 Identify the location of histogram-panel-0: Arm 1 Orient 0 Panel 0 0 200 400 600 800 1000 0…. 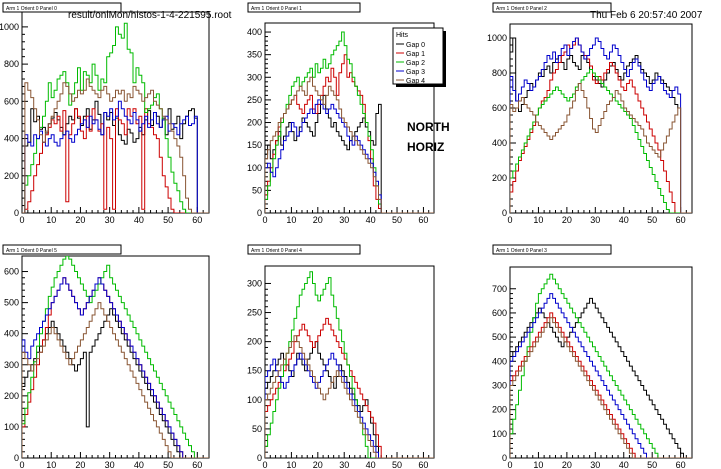
(105, 113).